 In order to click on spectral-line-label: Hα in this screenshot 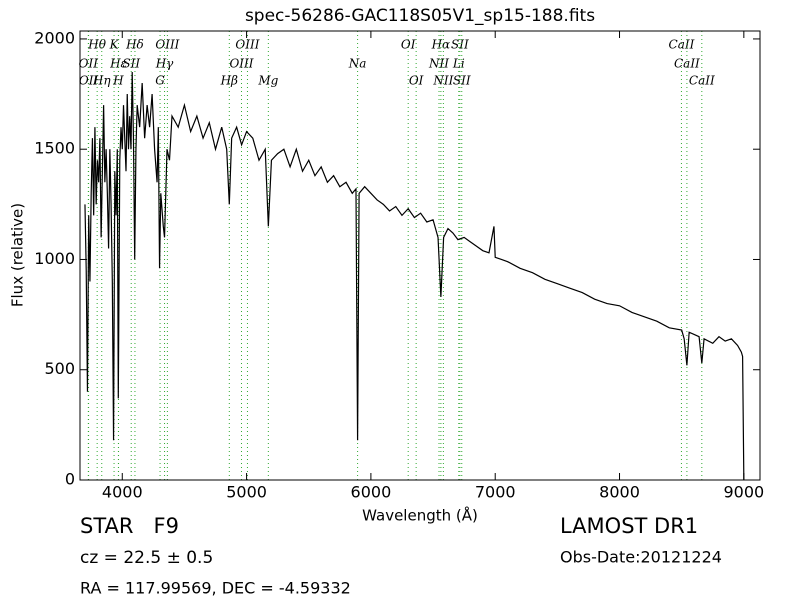, I will do `click(441, 45)`.